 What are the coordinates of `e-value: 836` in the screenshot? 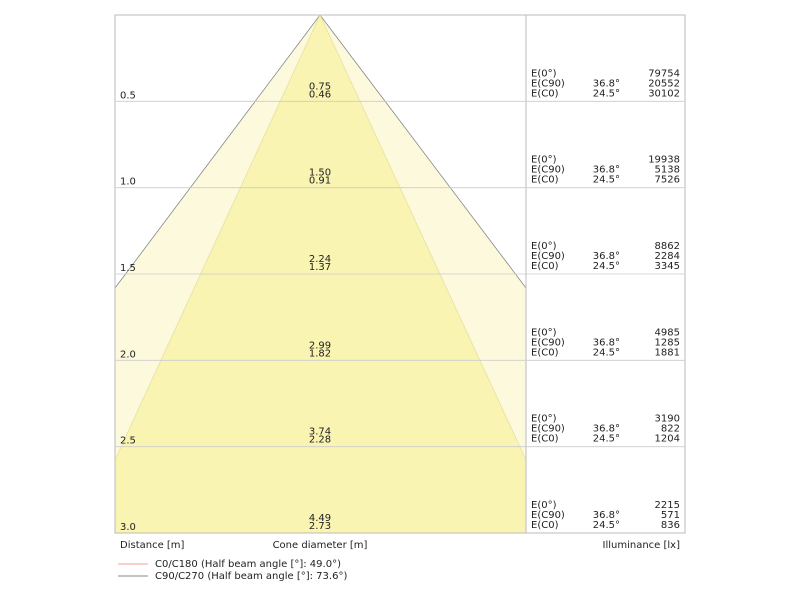 It's located at (670, 525).